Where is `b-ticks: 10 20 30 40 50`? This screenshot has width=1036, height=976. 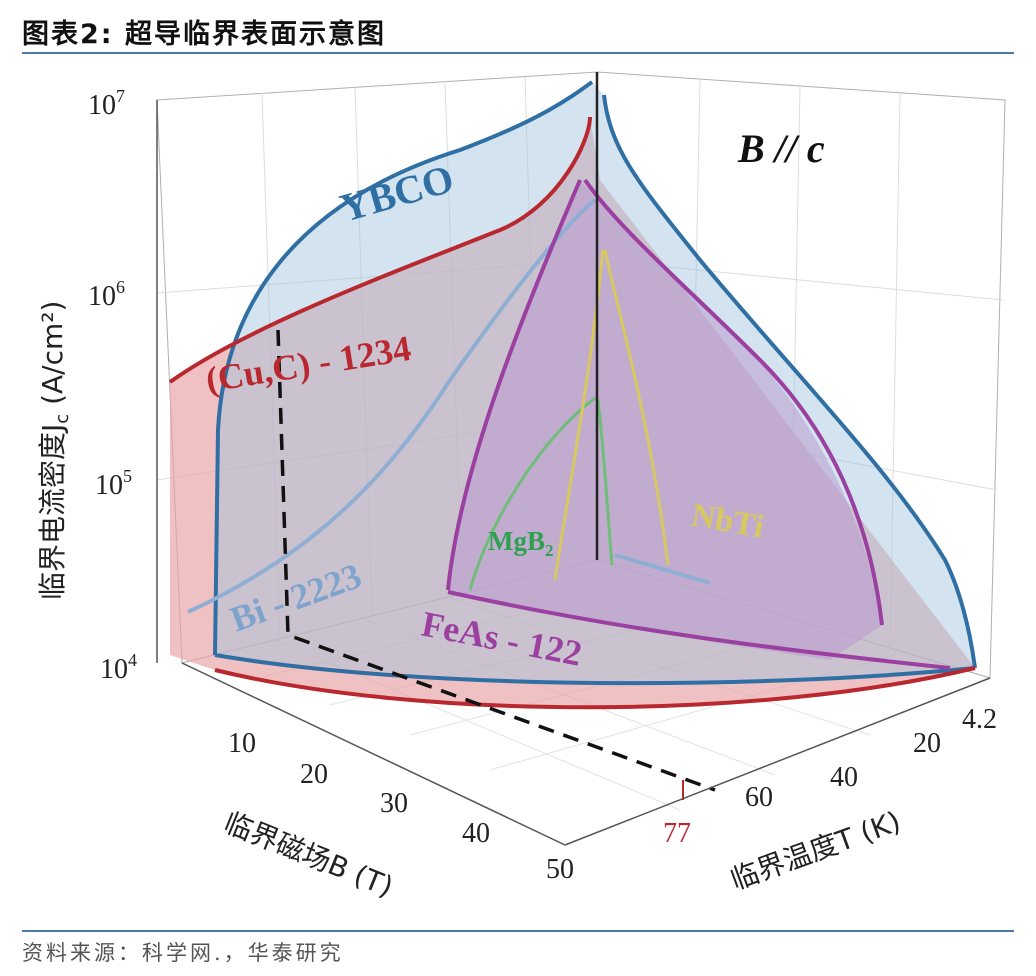
b-ticks: 10 20 30 40 50 is located at coordinates (401, 806).